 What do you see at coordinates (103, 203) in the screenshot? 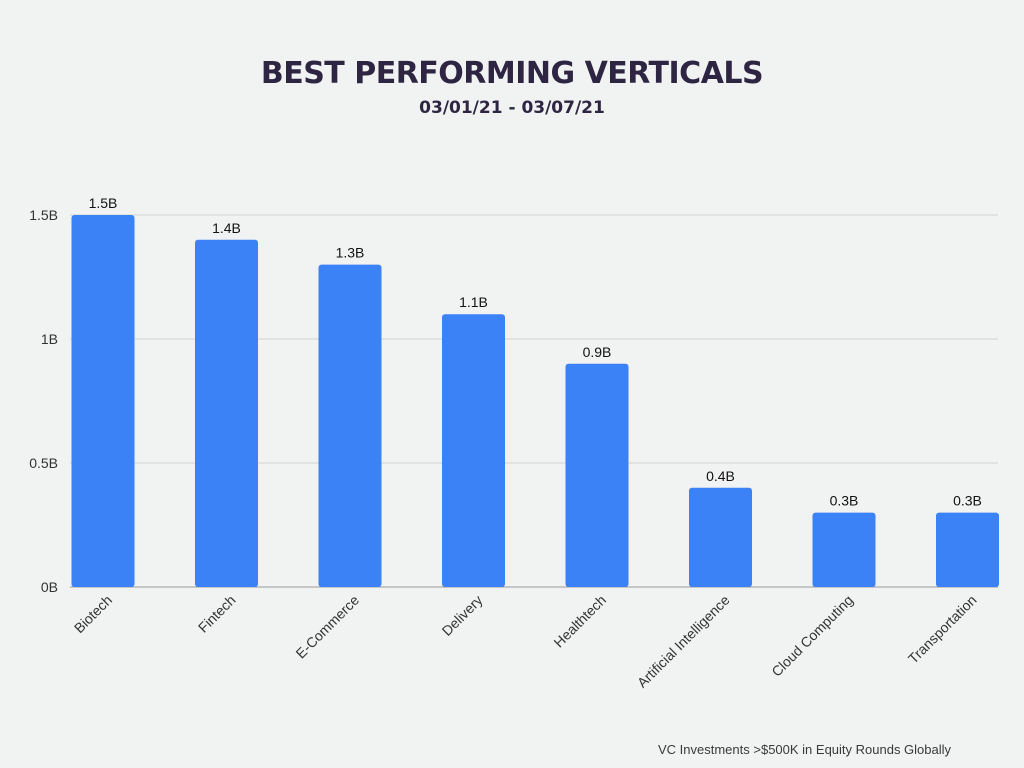
I see `data-label: 1.5B` at bounding box center [103, 203].